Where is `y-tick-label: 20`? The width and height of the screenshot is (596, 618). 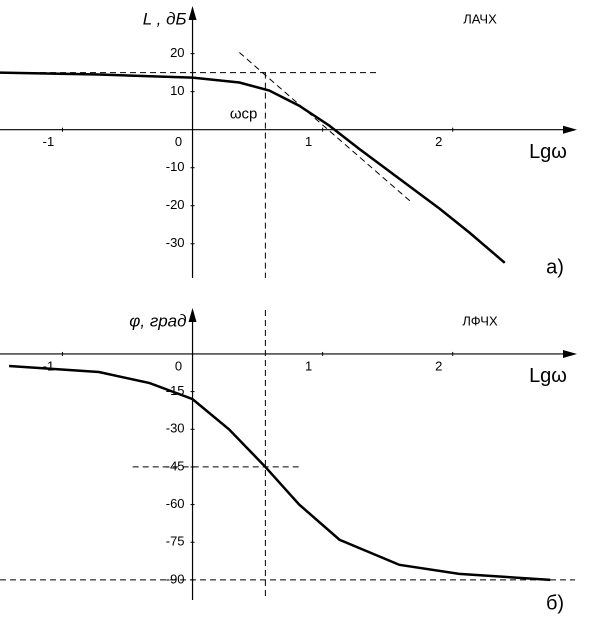 y-tick-label: 20 is located at coordinates (177, 52).